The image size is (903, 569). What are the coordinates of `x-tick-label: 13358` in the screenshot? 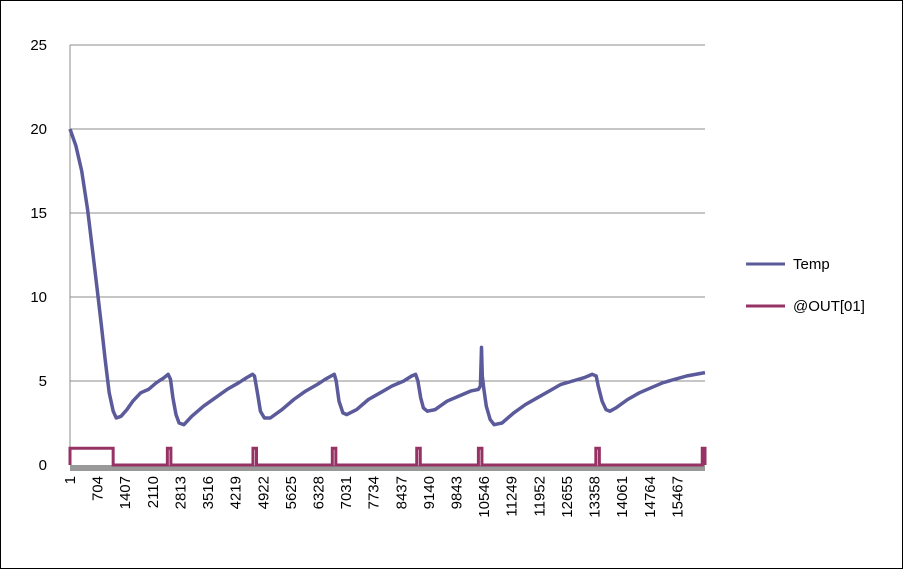 It's located at (595, 497).